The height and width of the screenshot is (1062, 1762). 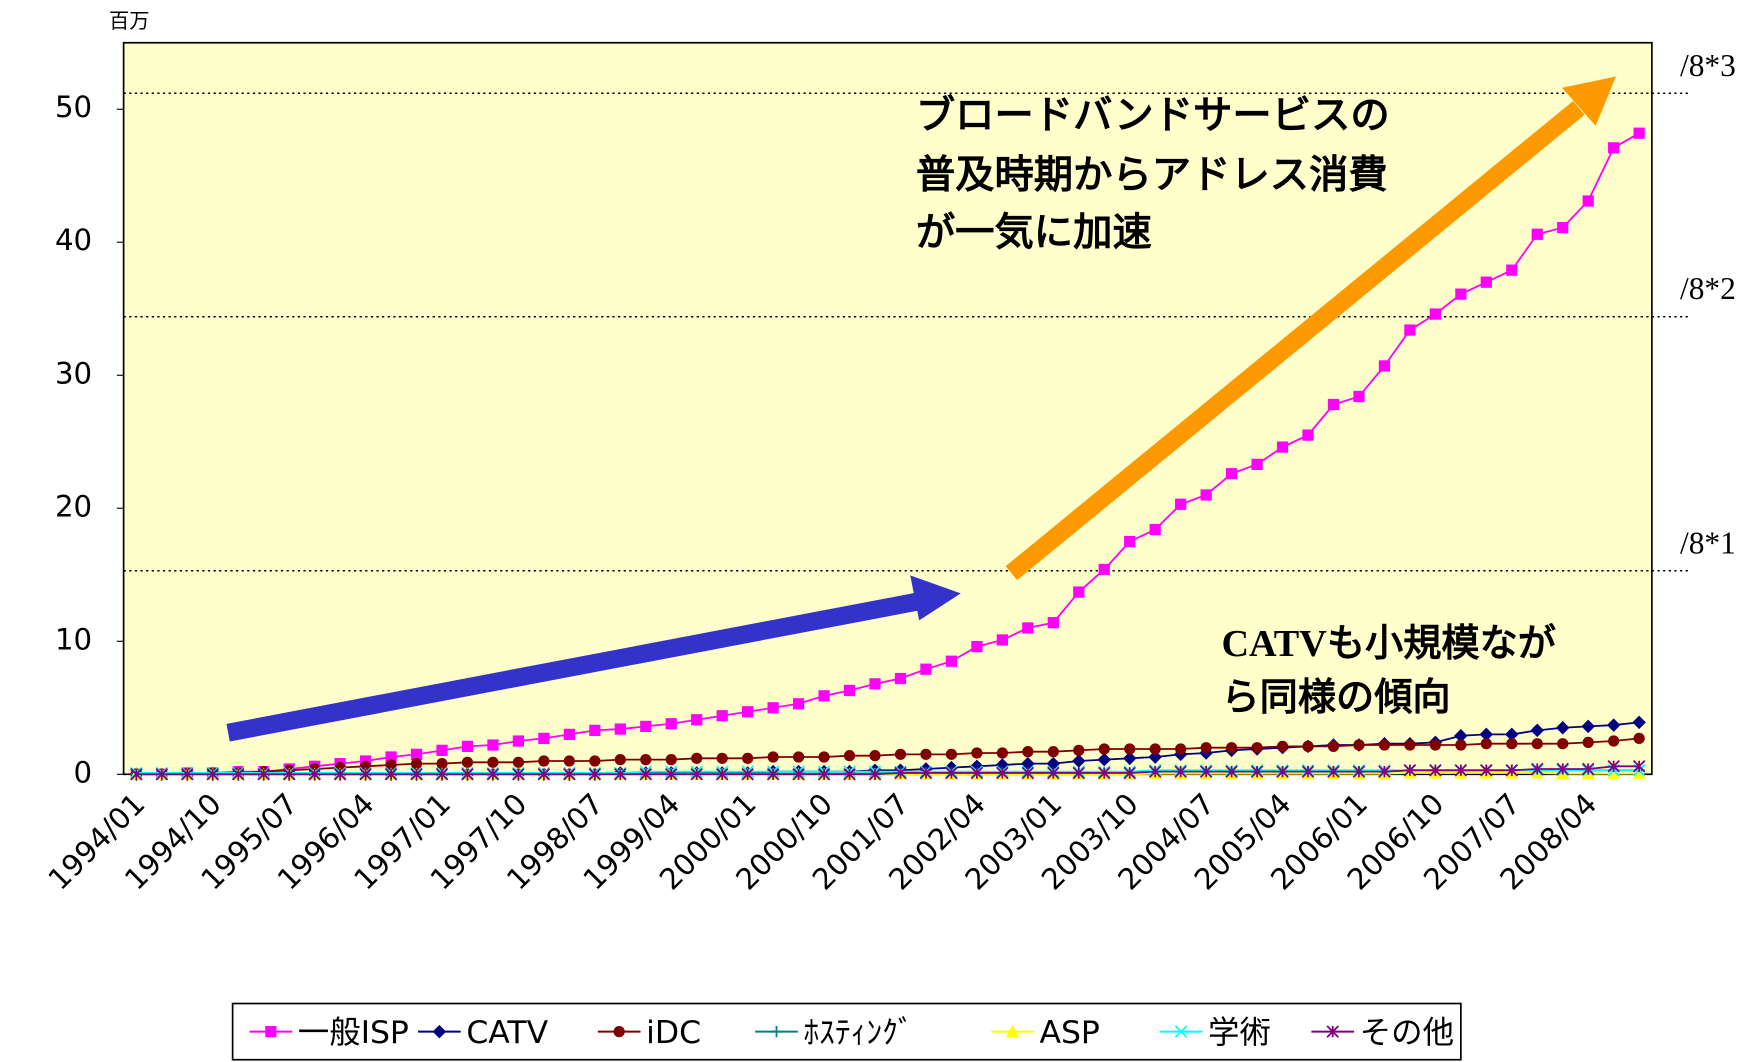 I want to click on legend-label: その他, so click(x=1407, y=1033).